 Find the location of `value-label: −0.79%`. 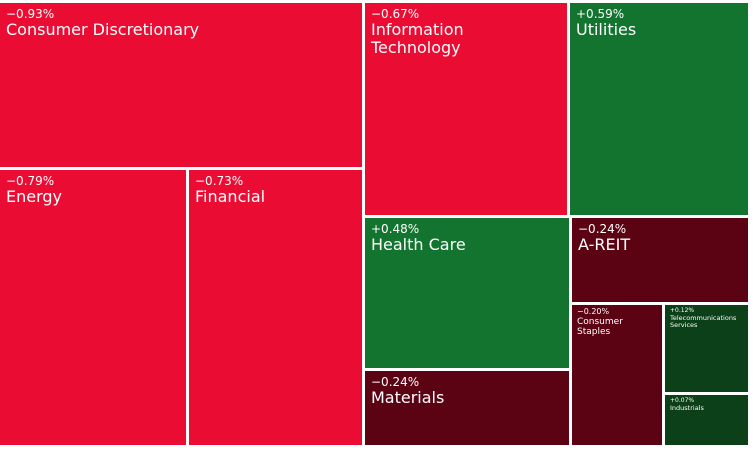

value-label: −0.79% is located at coordinates (30, 181).